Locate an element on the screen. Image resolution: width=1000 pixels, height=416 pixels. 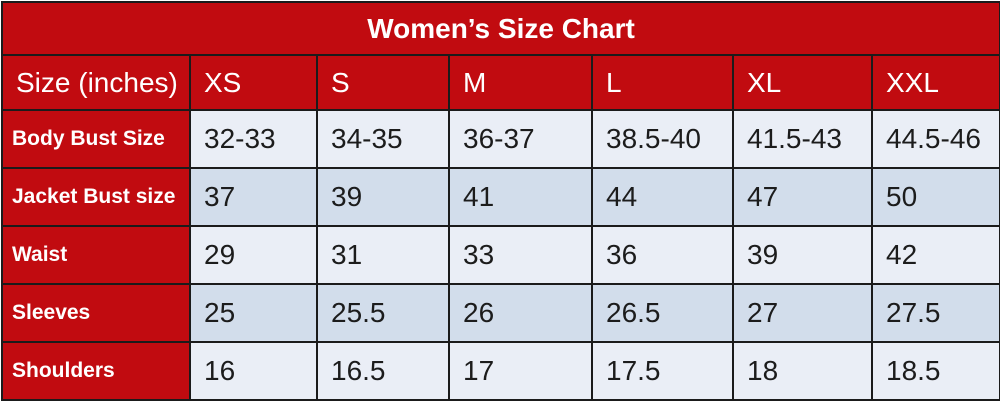
table-row-jacket-bust-size: Jacket Bust size 37 39 41 44 47 50 is located at coordinates (500, 197).